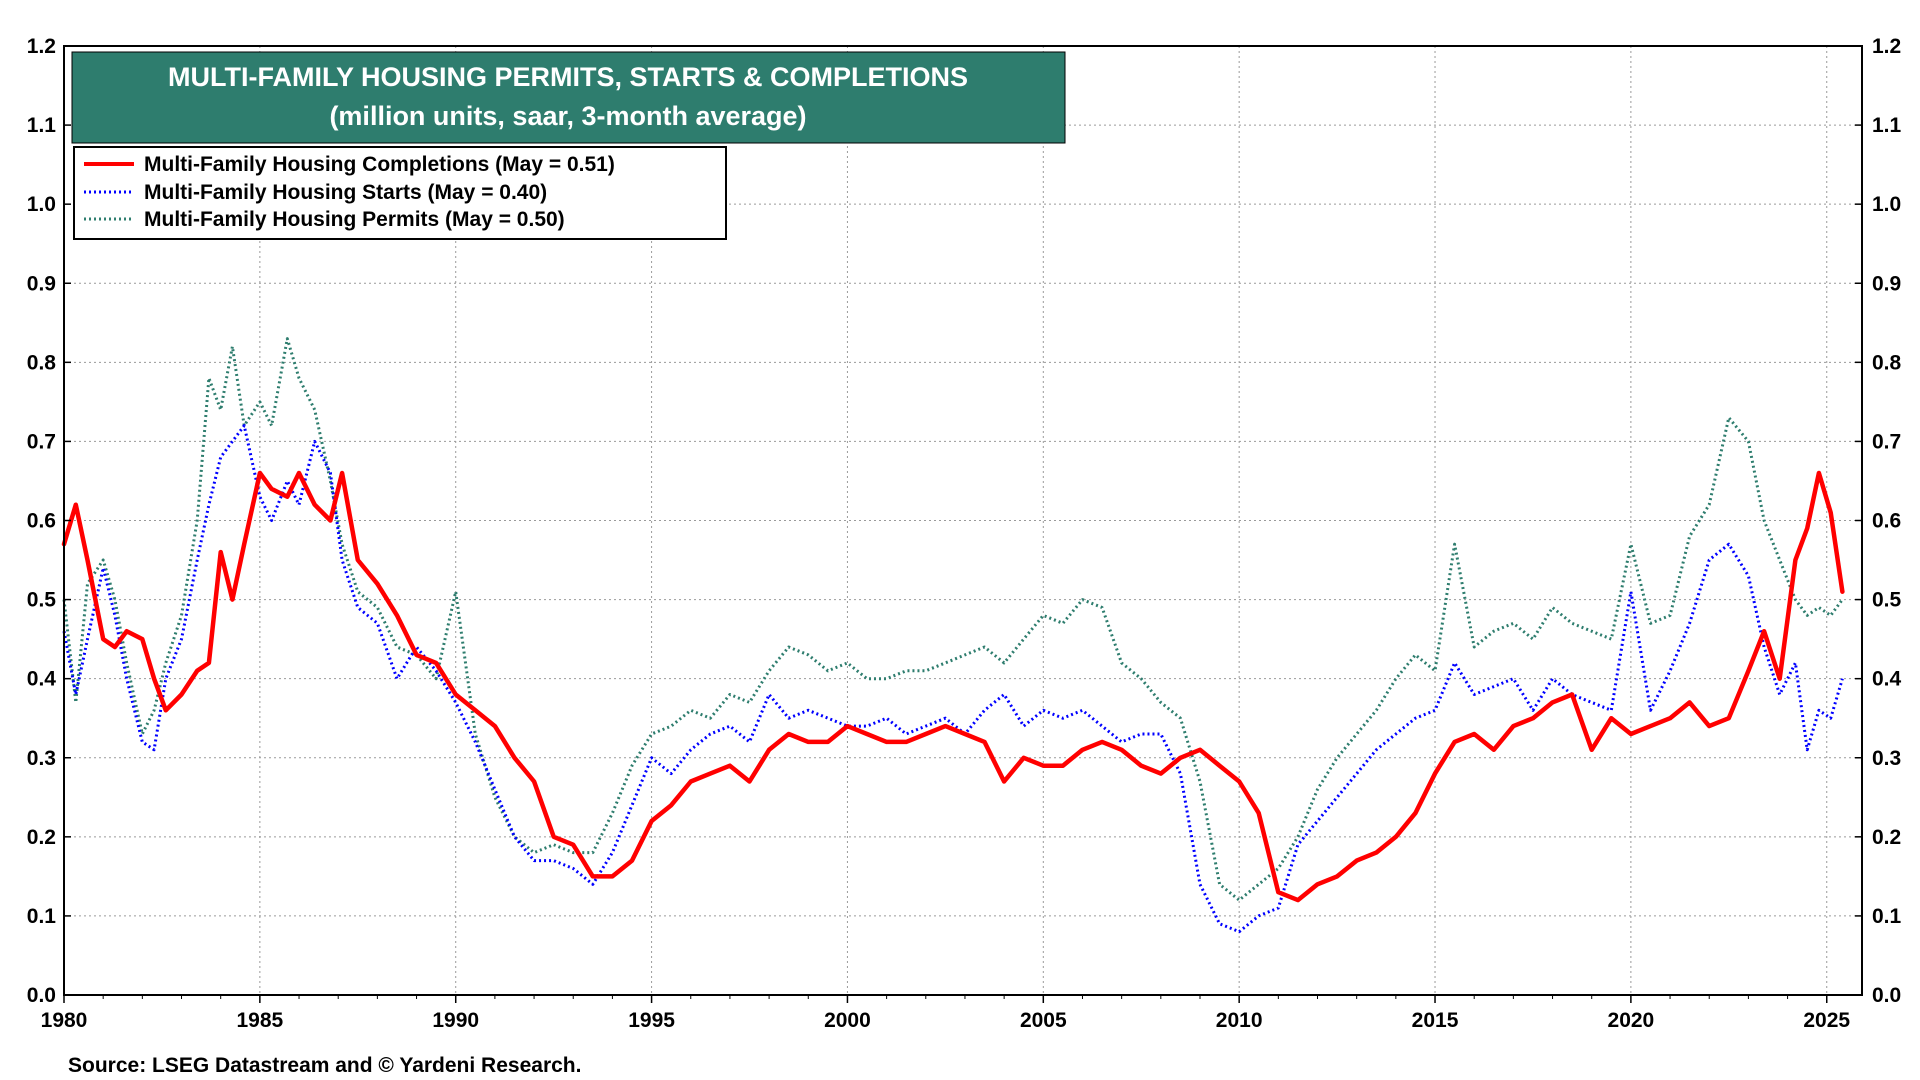 The width and height of the screenshot is (1920, 1080). I want to click on x-tick-label: 2025, so click(1826, 1020).